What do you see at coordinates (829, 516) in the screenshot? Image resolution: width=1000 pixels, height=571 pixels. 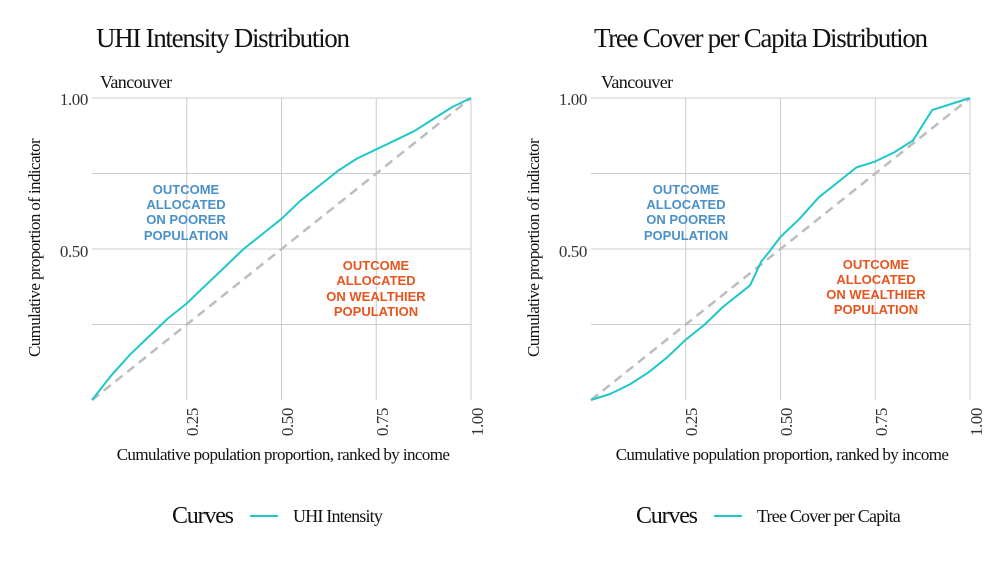 I see `legend-item-label: Tree Cover per Capita` at bounding box center [829, 516].